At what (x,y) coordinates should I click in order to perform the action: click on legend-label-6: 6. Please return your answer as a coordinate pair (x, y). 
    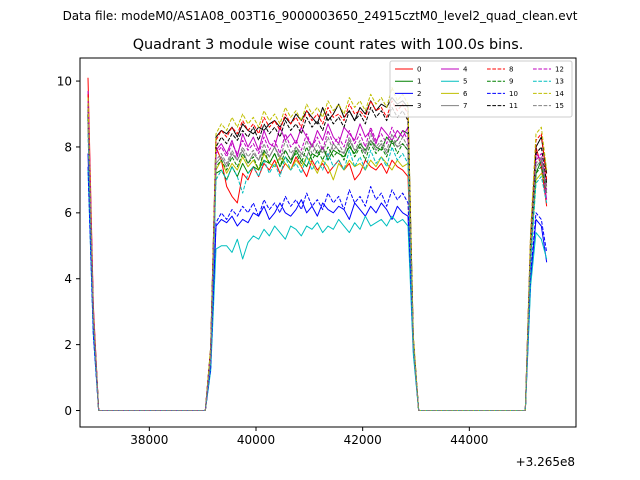
    Looking at the image, I should click on (465, 94).